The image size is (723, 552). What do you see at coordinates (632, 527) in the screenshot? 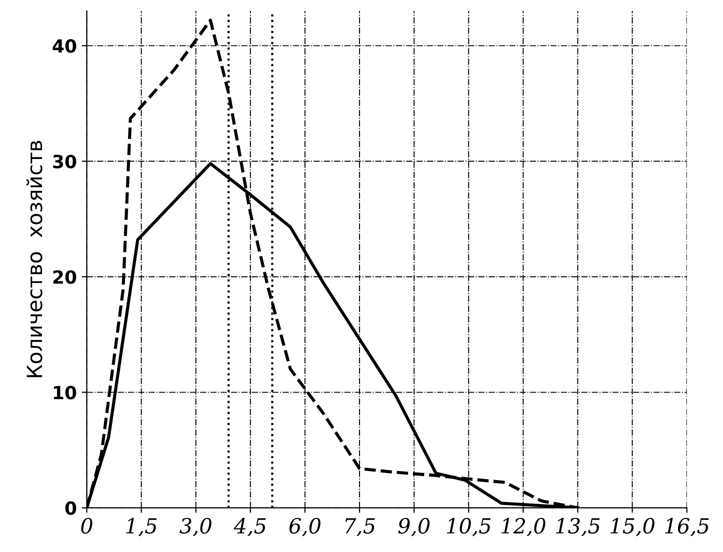
I see `x-tick-label: 15,0` at bounding box center [632, 527].